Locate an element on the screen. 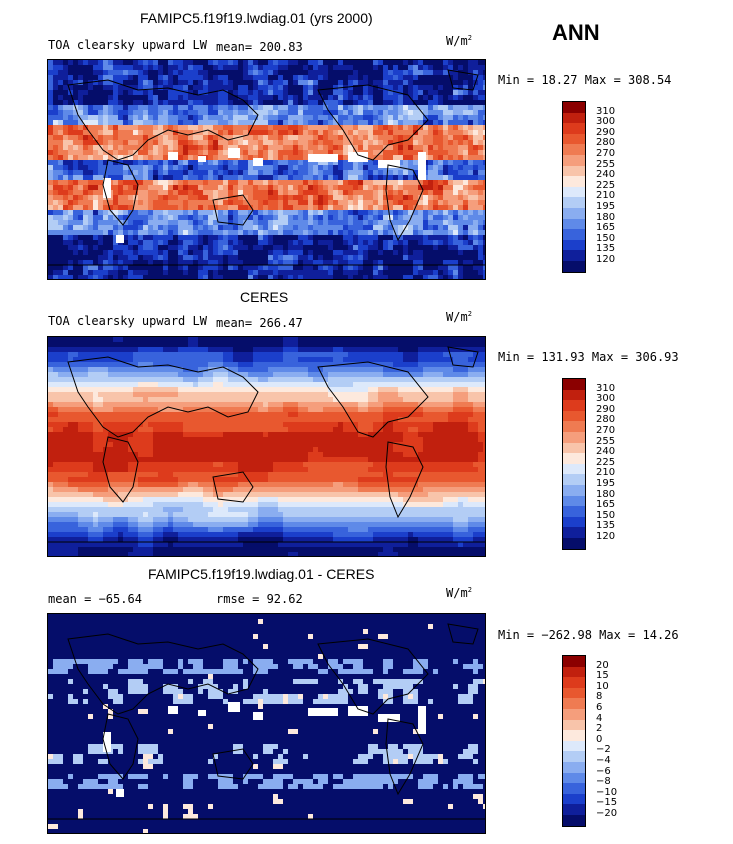 The width and height of the screenshot is (733, 844). panel-1-mean-label: mean= 200.83 is located at coordinates (259, 47).